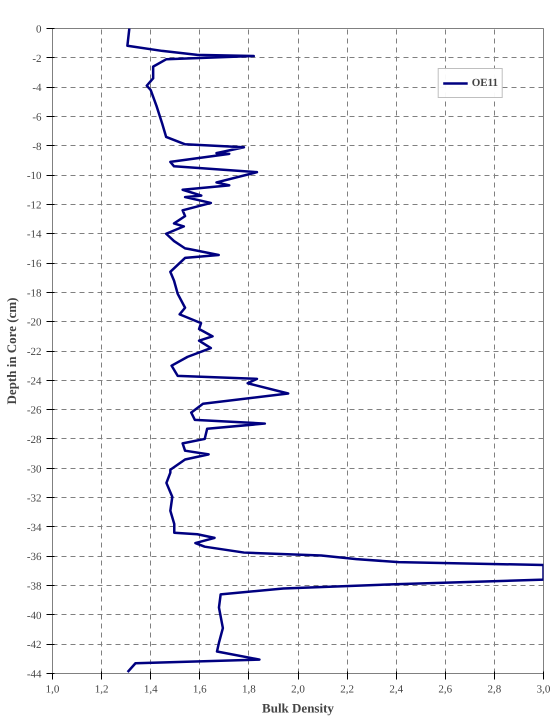  I want to click on x-tick-label: 1,2, so click(101, 690).